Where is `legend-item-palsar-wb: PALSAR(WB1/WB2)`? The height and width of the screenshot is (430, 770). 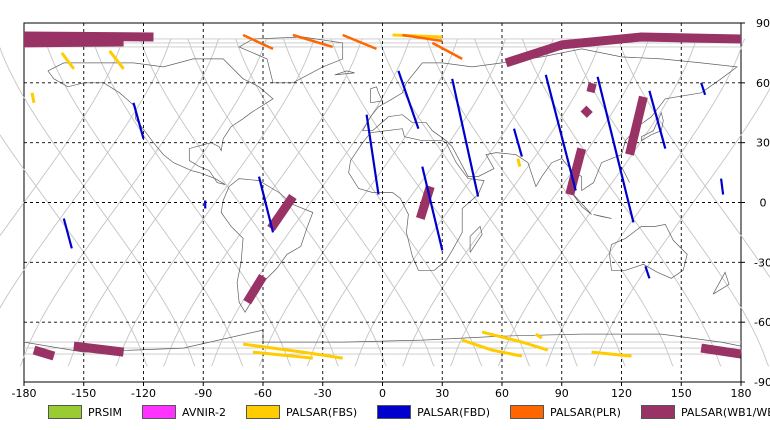 legend-item-palsar-wb: PALSAR(WB1/WB2) is located at coordinates (705, 412).